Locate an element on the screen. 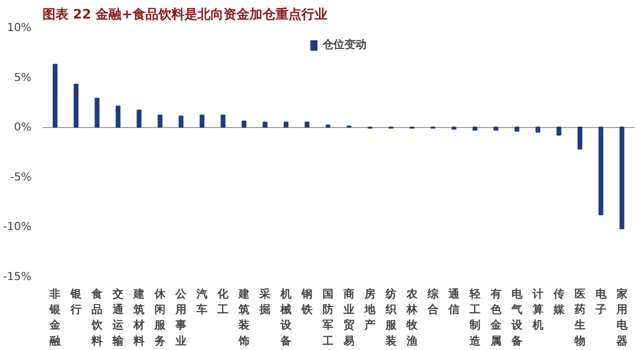 This screenshot has height=350, width=639. x-tick-label: 计算机 is located at coordinates (537, 310).